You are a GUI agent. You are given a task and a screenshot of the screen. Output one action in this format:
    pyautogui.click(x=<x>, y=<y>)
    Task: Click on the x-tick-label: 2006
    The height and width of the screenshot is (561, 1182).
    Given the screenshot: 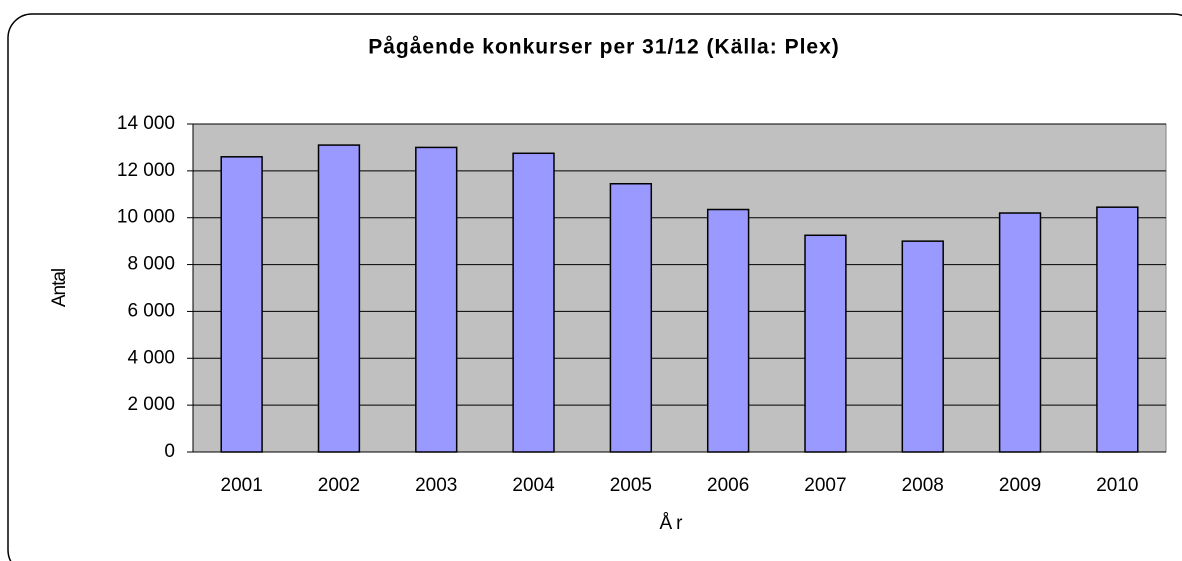 What is the action you would take?
    pyautogui.click(x=728, y=485)
    